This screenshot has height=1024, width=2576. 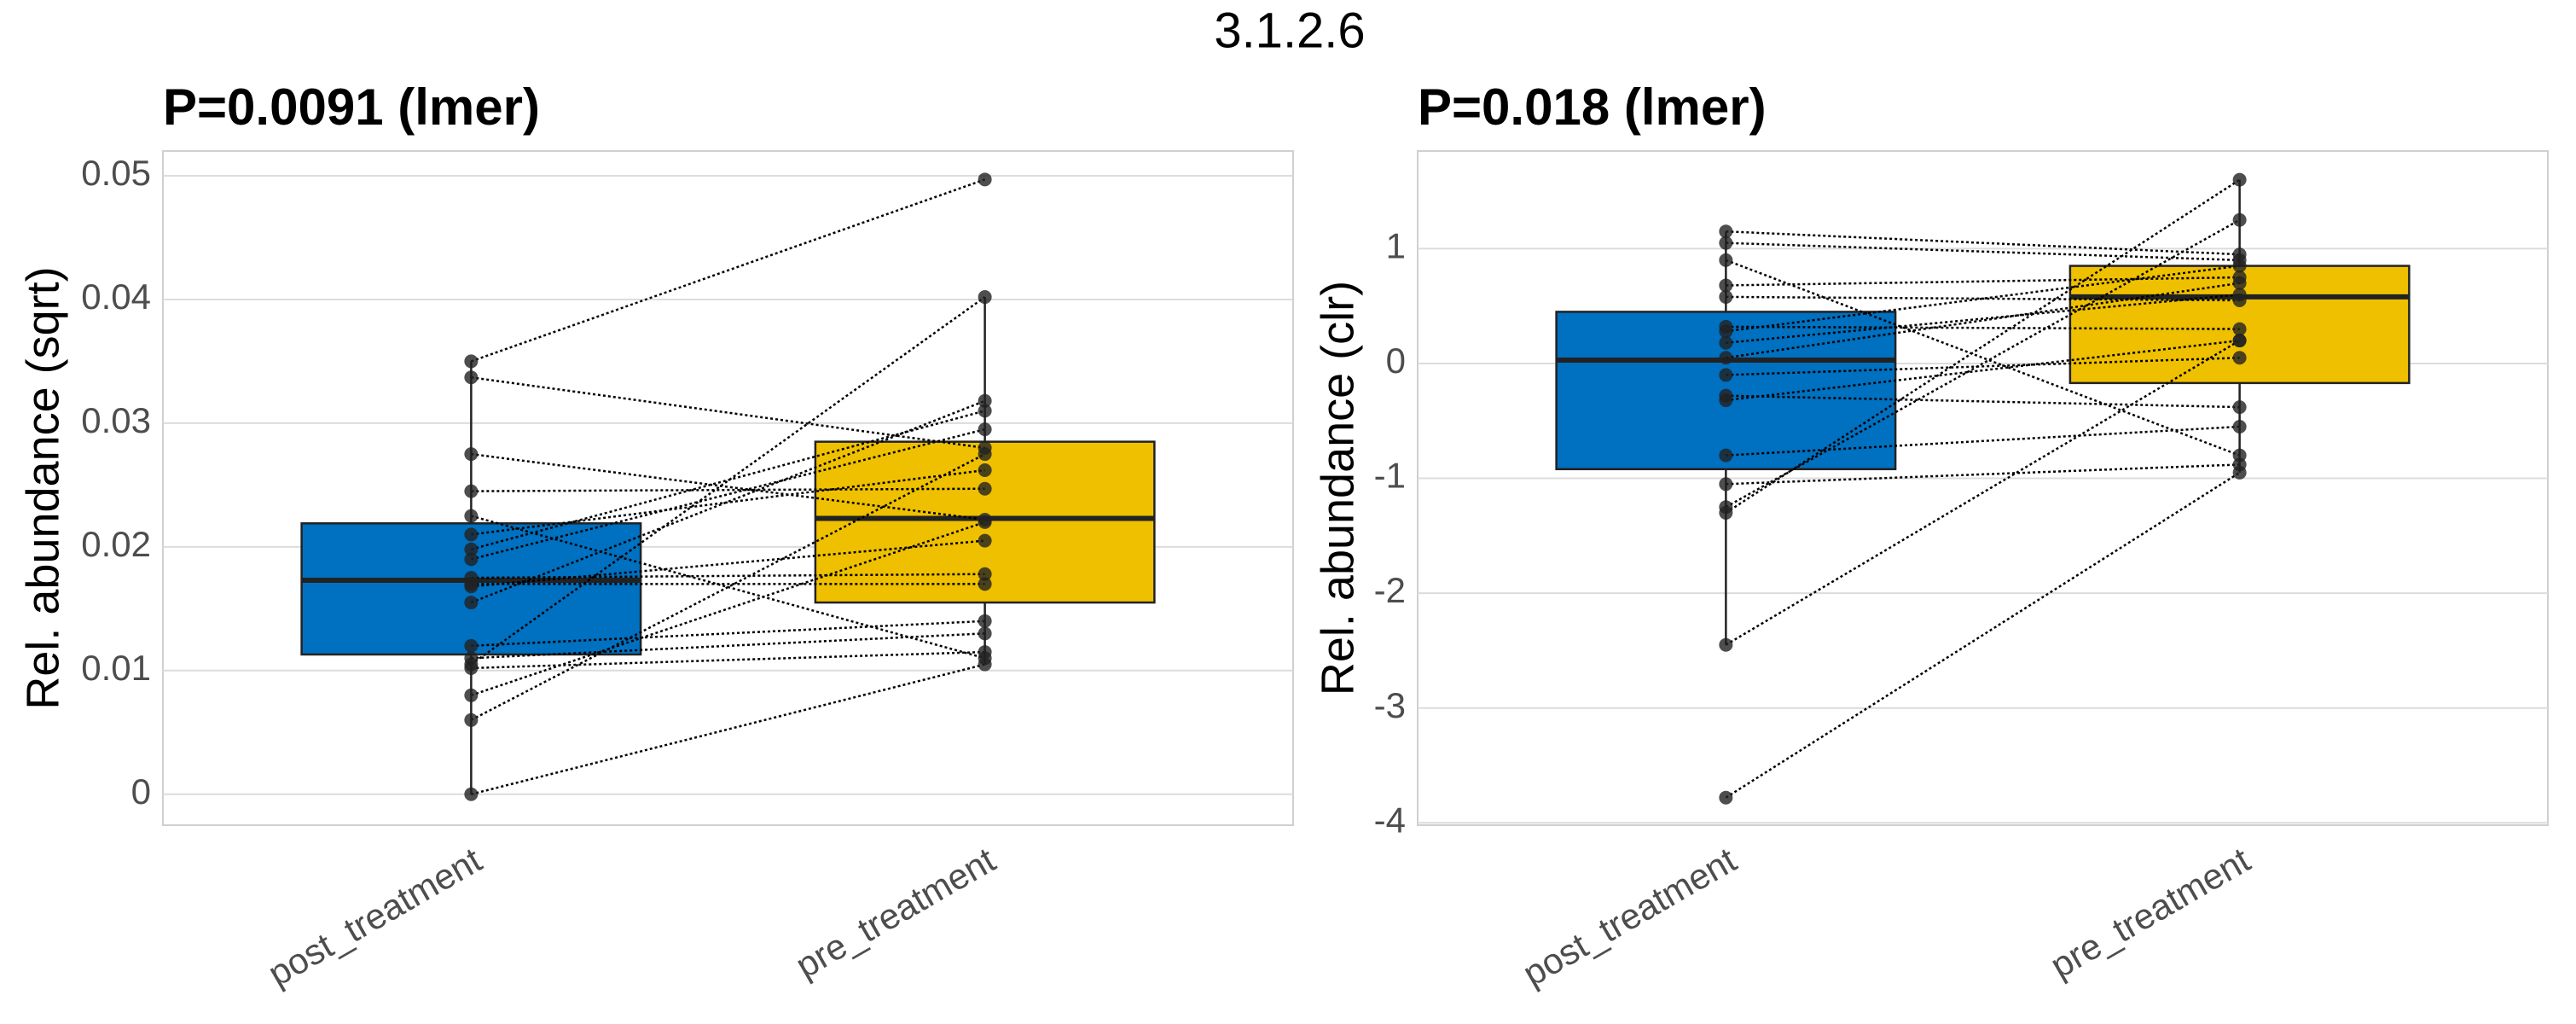 What do you see at coordinates (374, 917) in the screenshot?
I see `x-tick-label: post_treatment` at bounding box center [374, 917].